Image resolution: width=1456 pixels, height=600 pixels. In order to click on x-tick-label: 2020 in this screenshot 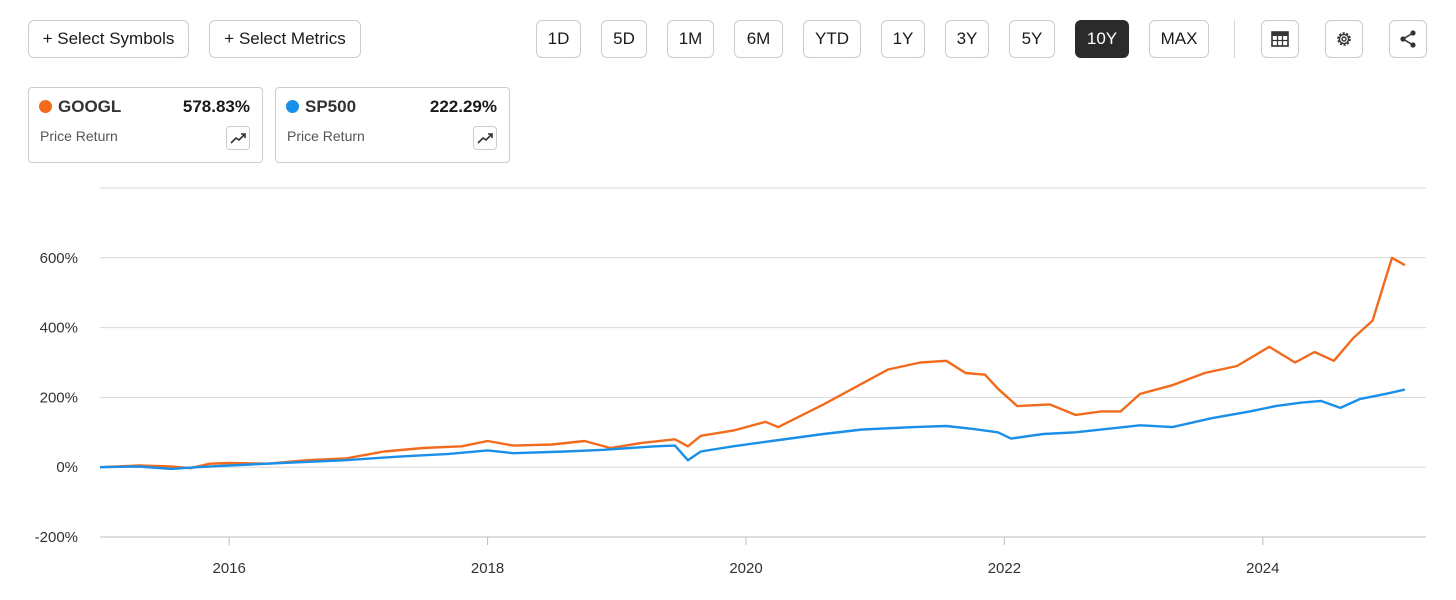, I will do `click(745, 568)`.